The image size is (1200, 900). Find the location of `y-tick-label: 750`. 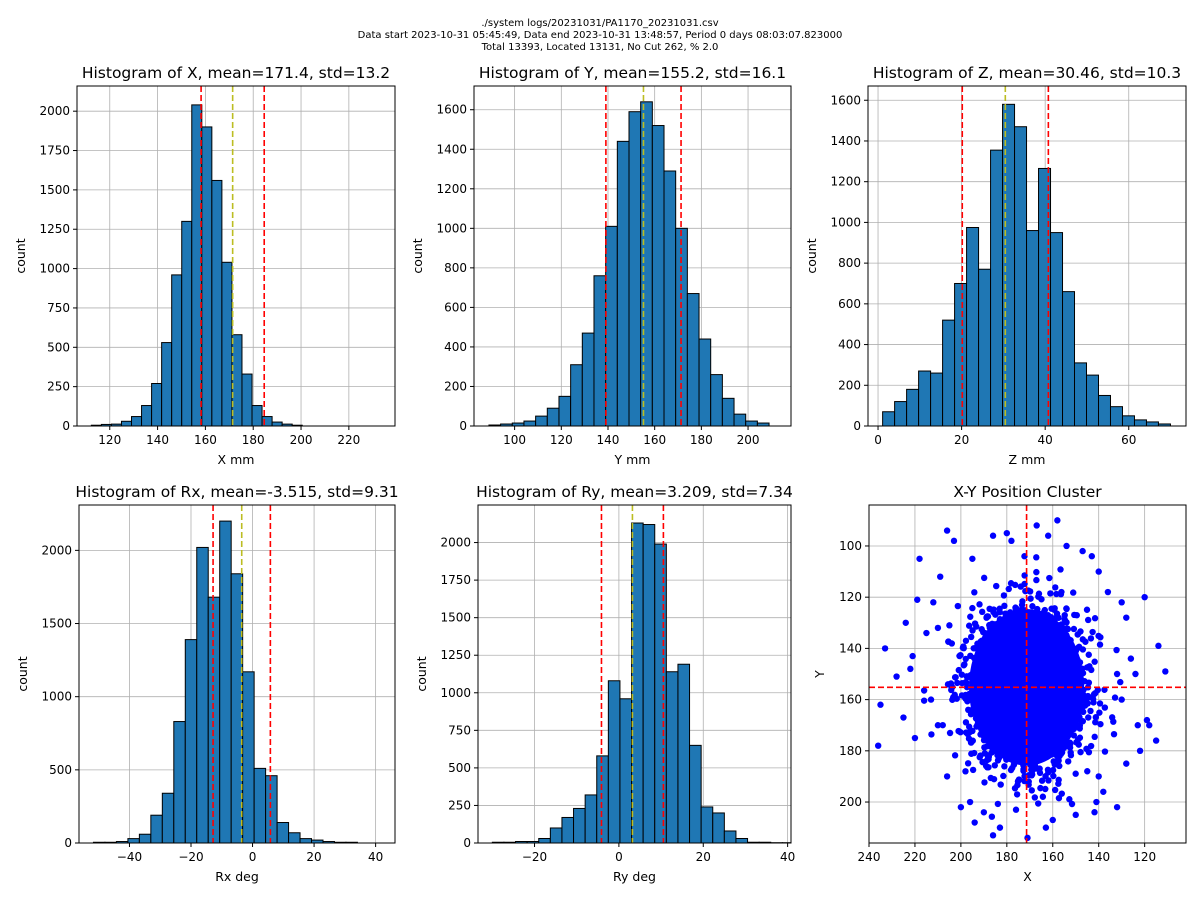

y-tick-label: 750 is located at coordinates (58, 308).